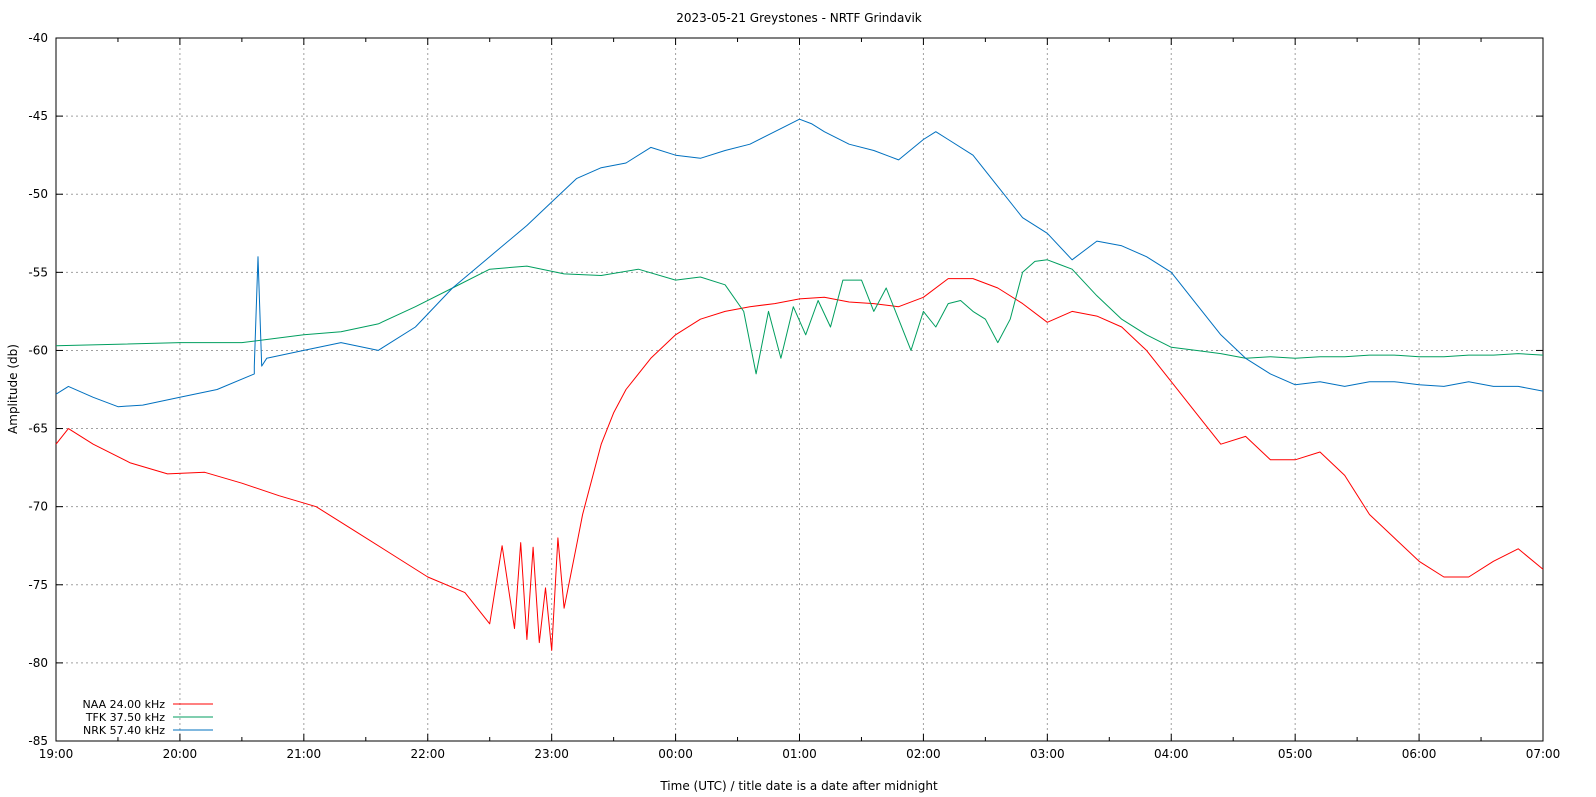  Describe the element at coordinates (124, 730) in the screenshot. I see `legend-label: NRK 57.40 kHz` at that location.